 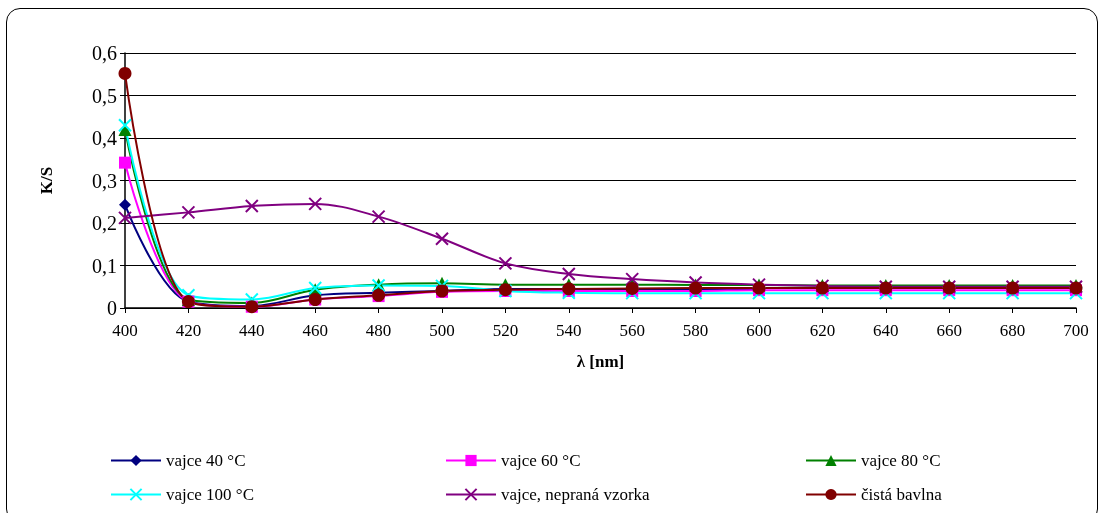 What do you see at coordinates (541, 460) in the screenshot?
I see `legend-label: vajce 60 °C` at bounding box center [541, 460].